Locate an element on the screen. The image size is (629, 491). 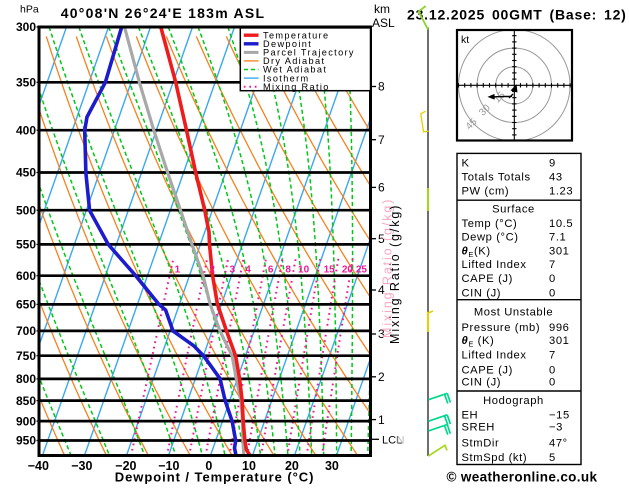
svg-text: Mixing Ratio is located at coordinates (296, 87).